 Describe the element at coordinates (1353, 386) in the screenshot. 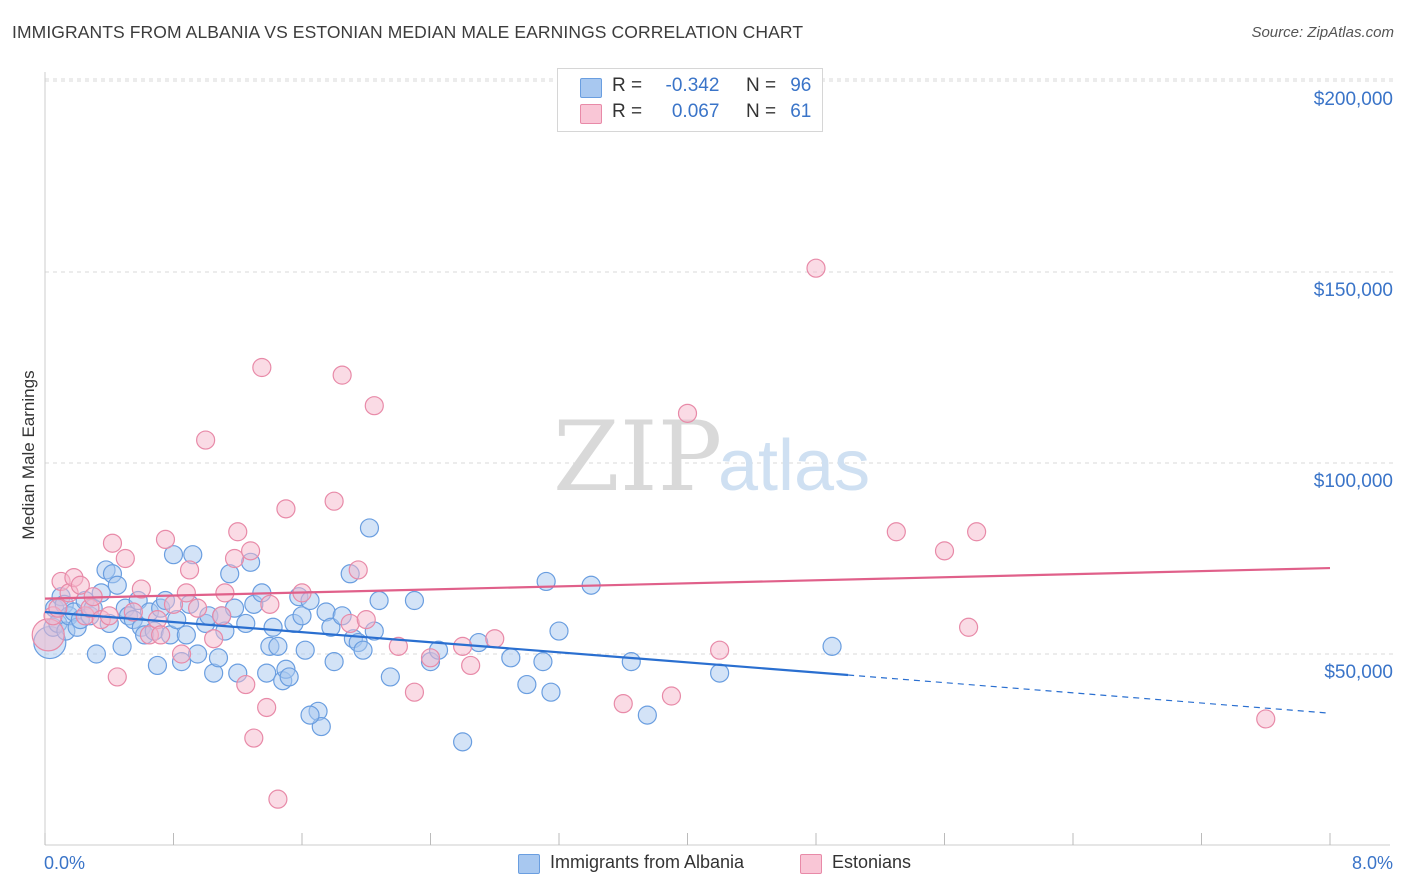

I see `y-tick-labels: $50,000 $100,000 $150,000 $200,000` at that location.